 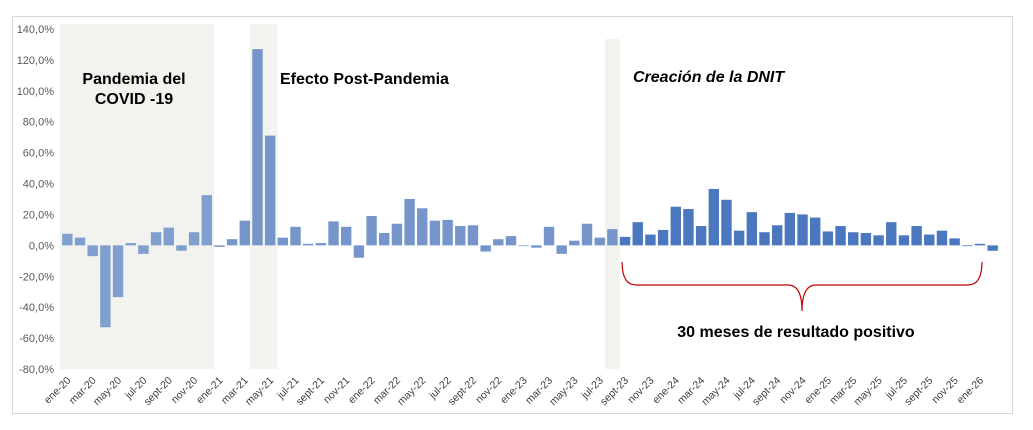 I want to click on x-tick-label: may-24, so click(x=715, y=391).